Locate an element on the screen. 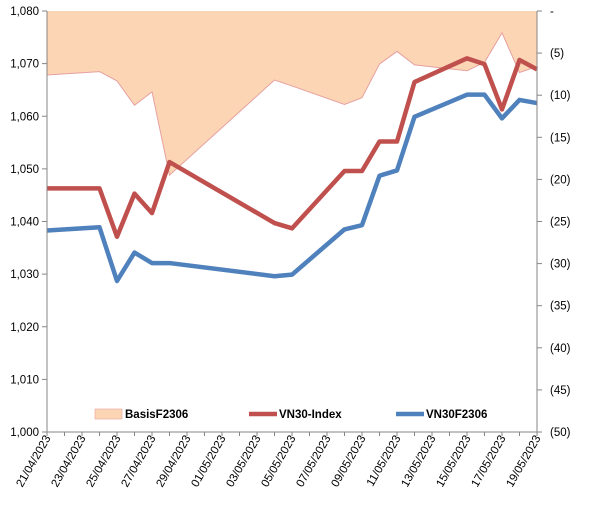 The width and height of the screenshot is (597, 505). left-axis-tick-label: 1,020 is located at coordinates (24, 328).